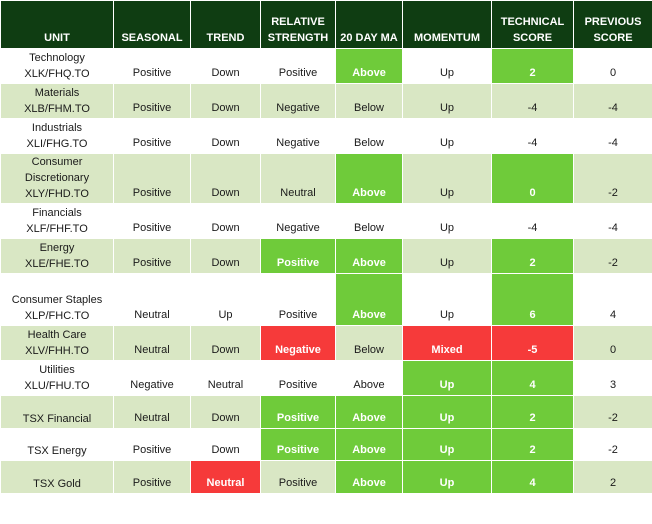 The height and width of the screenshot is (524, 652). I want to click on unit-cell: Technology XLK/FHQ.TO, so click(57, 66).